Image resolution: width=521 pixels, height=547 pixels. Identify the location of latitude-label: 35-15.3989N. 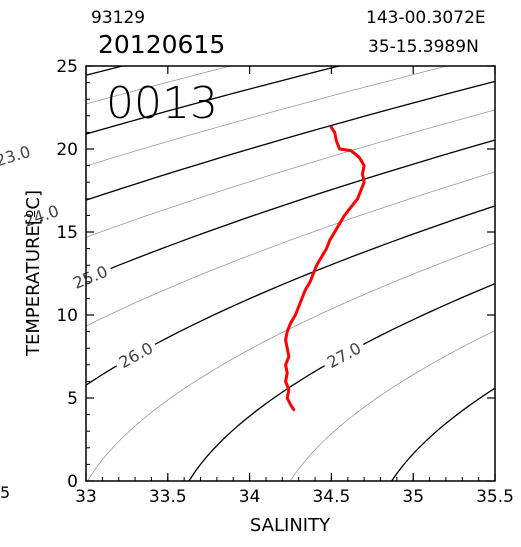
(423, 47).